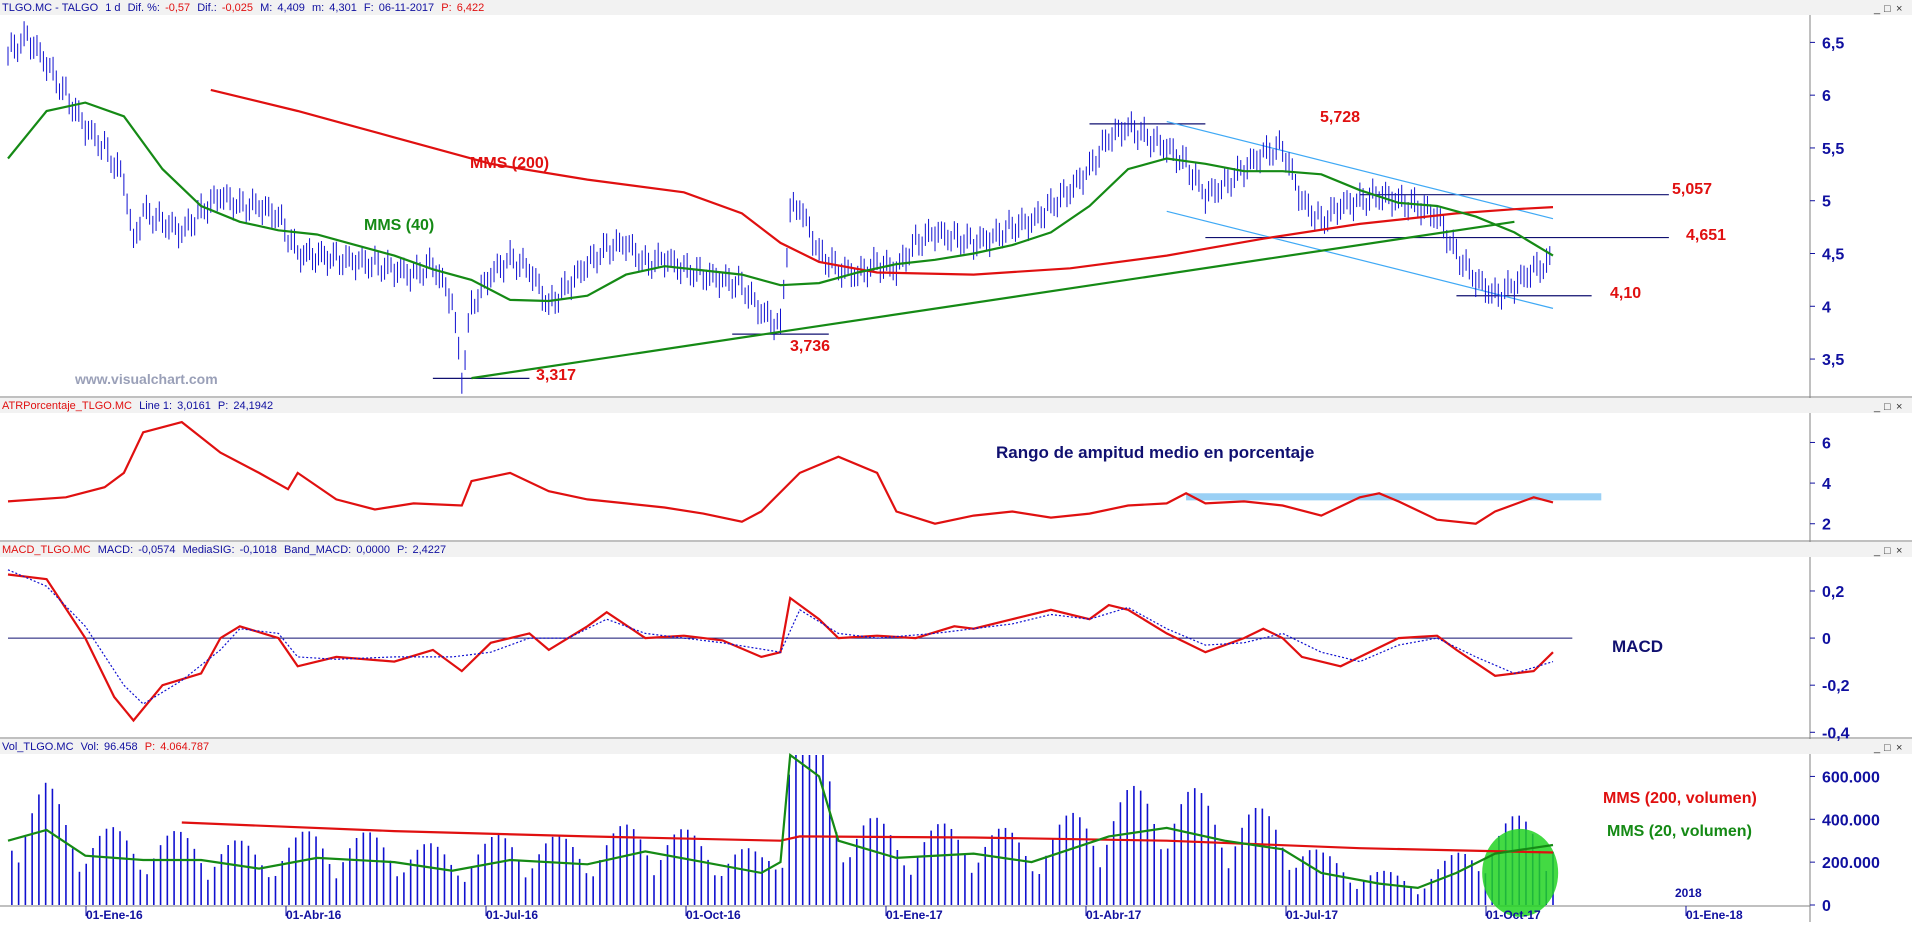 The width and height of the screenshot is (1912, 927). Describe the element at coordinates (114, 915) in the screenshot. I see `x-tick-label: 01-Ene-16` at that location.